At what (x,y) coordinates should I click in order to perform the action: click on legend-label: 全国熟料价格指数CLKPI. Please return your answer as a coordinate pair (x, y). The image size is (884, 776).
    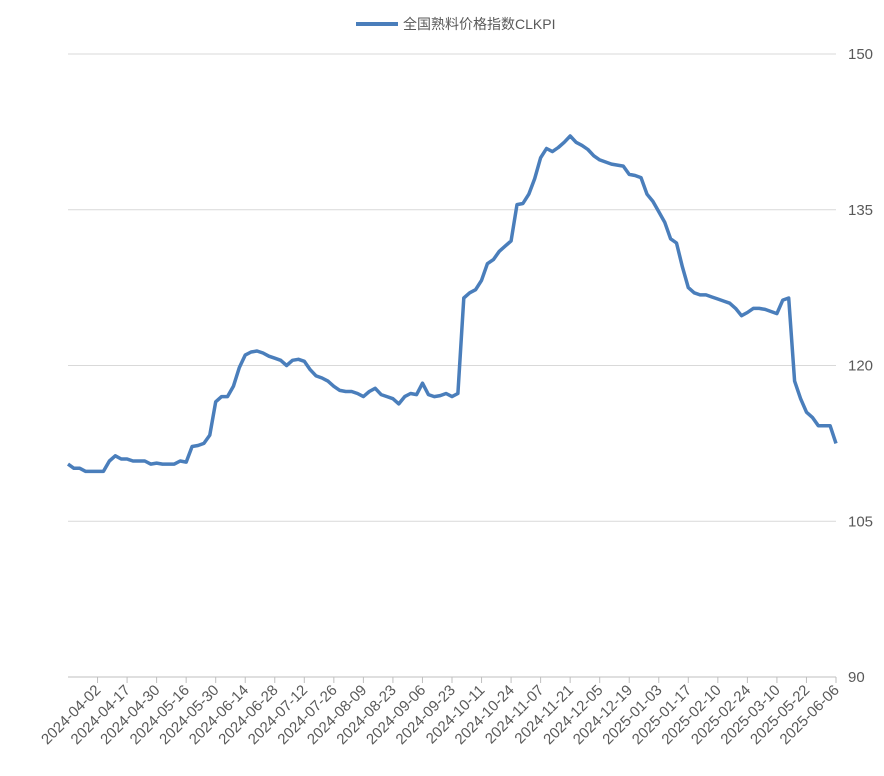
    Looking at the image, I should click on (479, 24).